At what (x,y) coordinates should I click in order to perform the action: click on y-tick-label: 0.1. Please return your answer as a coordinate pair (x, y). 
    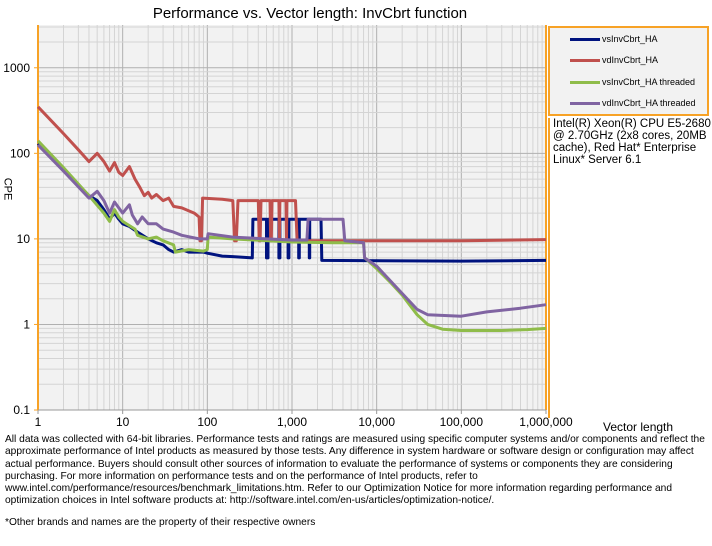
    Looking at the image, I should click on (21, 410).